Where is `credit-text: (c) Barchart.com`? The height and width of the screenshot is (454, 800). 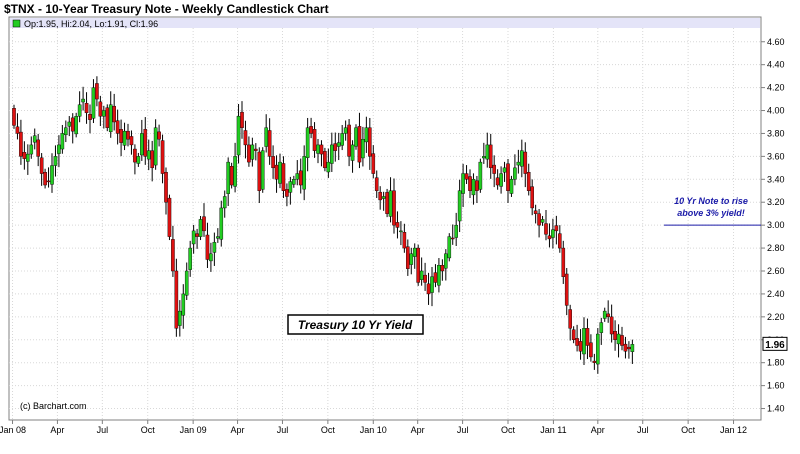 credit-text: (c) Barchart.com is located at coordinates (53, 406).